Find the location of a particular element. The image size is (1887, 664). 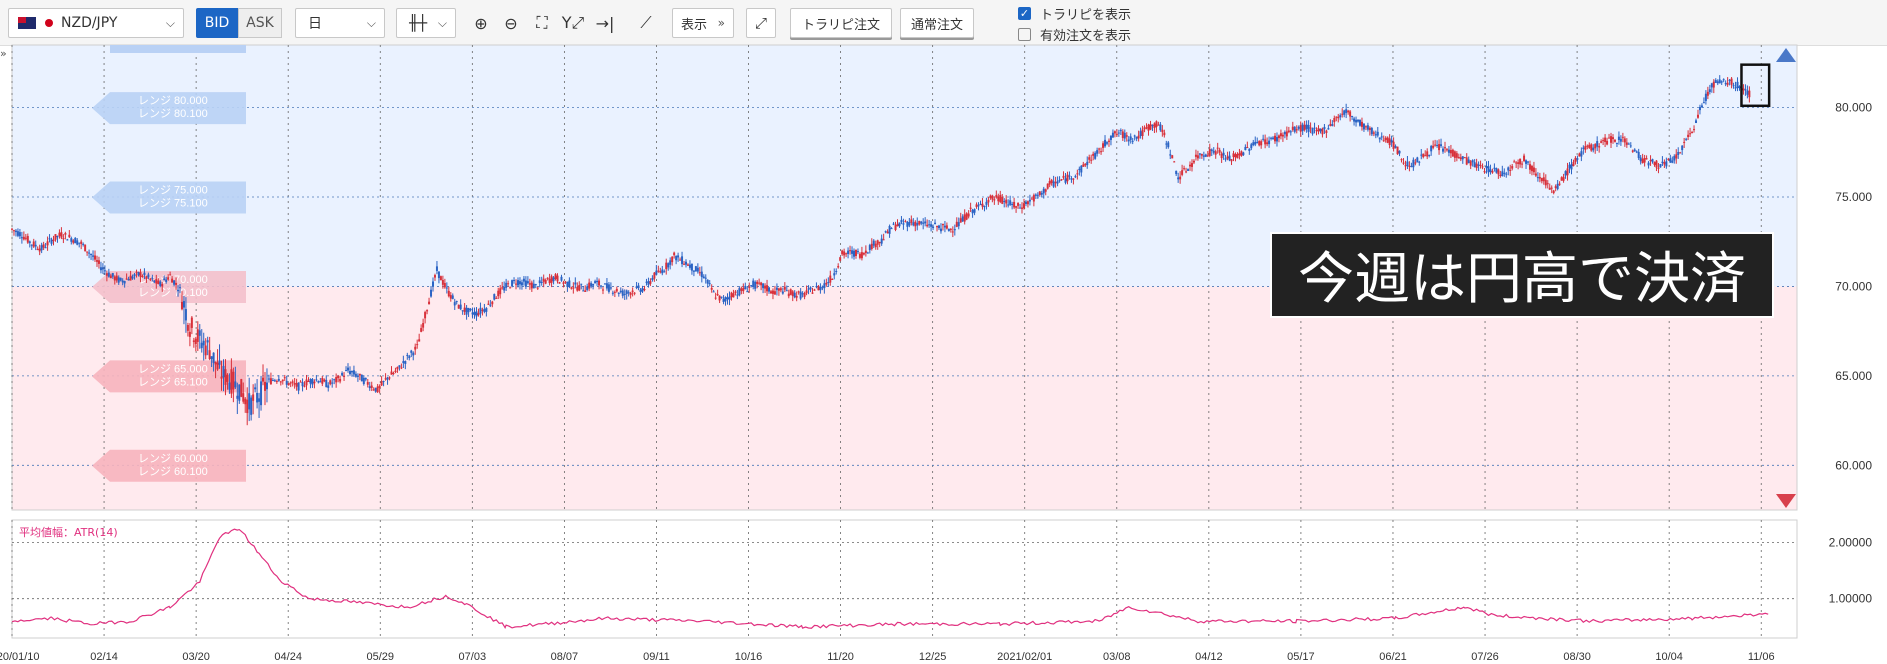

fit-screen-icon: ⛶ is located at coordinates (542, 22).